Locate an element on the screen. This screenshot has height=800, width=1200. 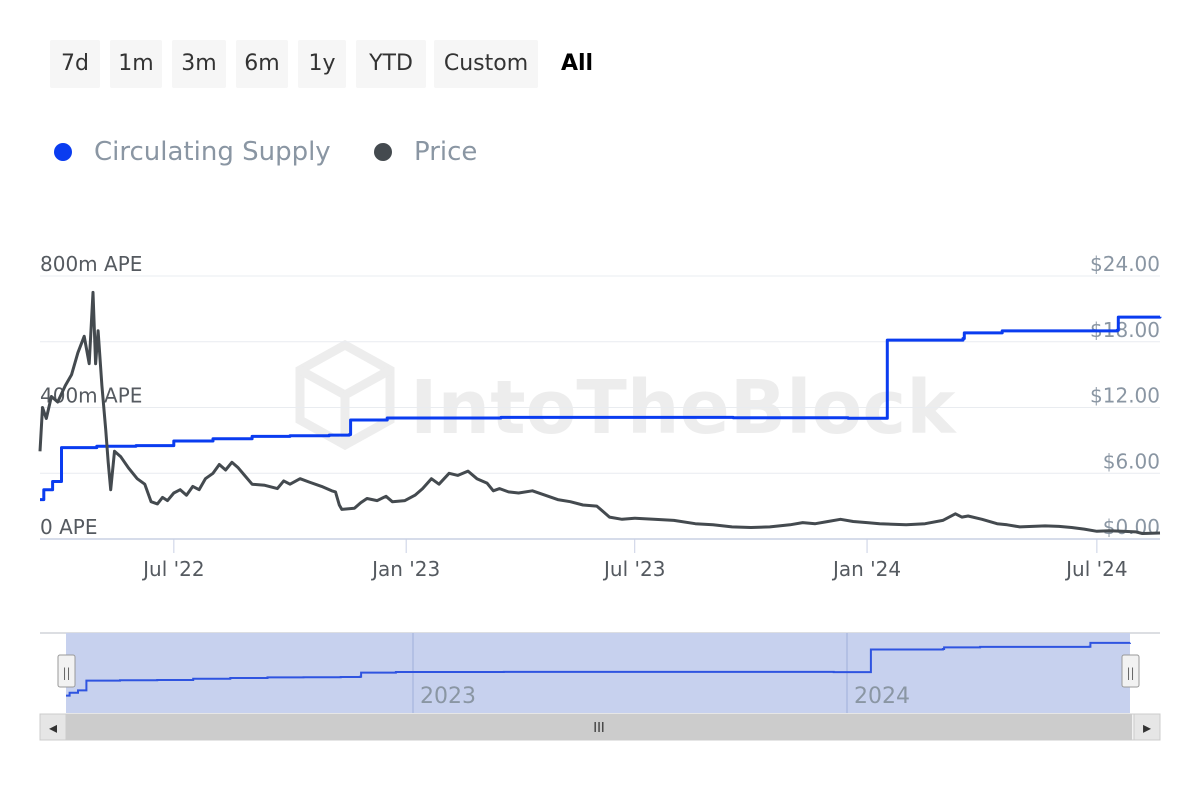
watermark-text: IntoTheBlock is located at coordinates (683, 408).